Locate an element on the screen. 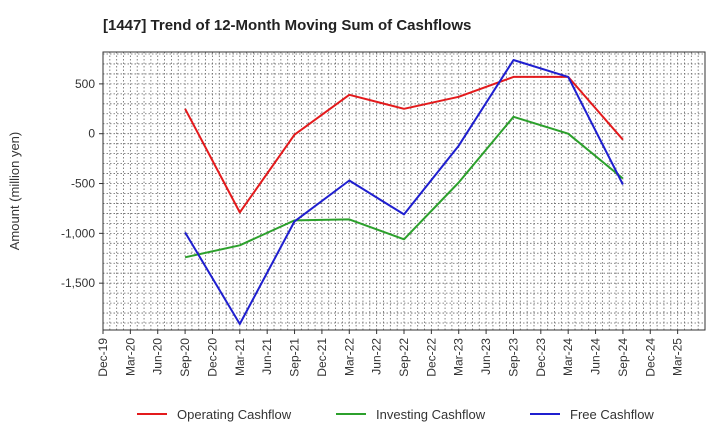  y-tick-label: -1,000 is located at coordinates (78, 233).